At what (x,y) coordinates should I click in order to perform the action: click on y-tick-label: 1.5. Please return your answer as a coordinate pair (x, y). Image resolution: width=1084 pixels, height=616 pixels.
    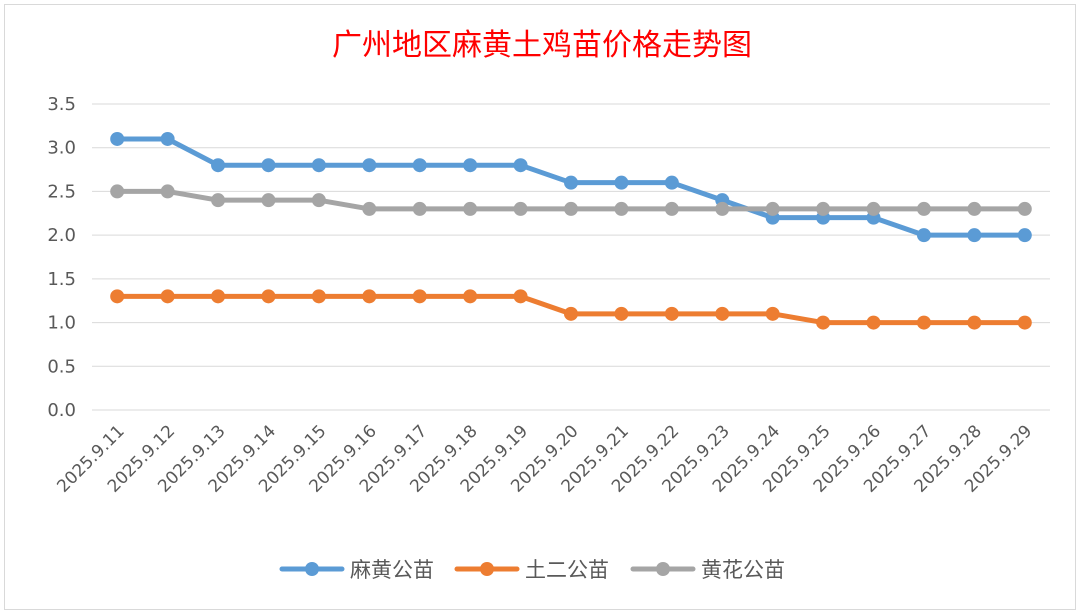
    Looking at the image, I should click on (61, 279).